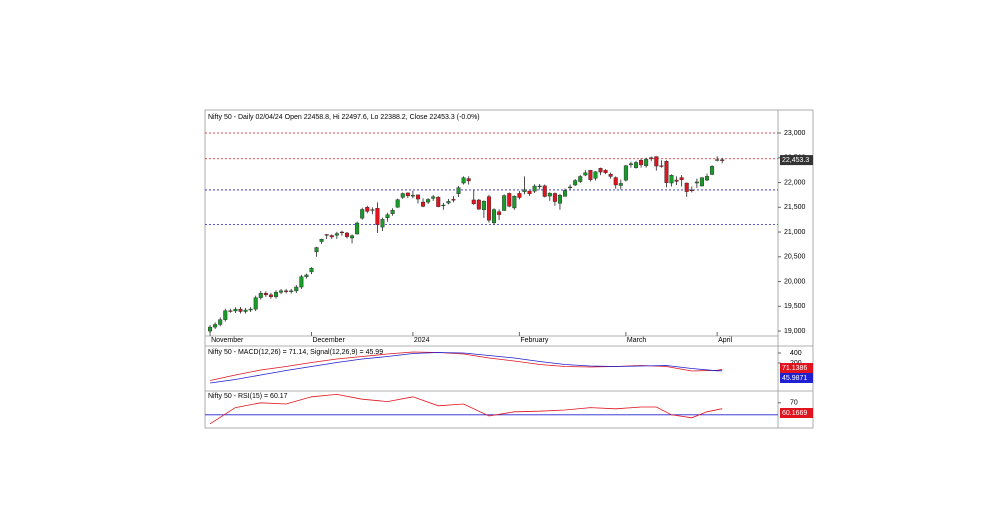  I want to click on last-price-label: 22,453.3, so click(795, 160).